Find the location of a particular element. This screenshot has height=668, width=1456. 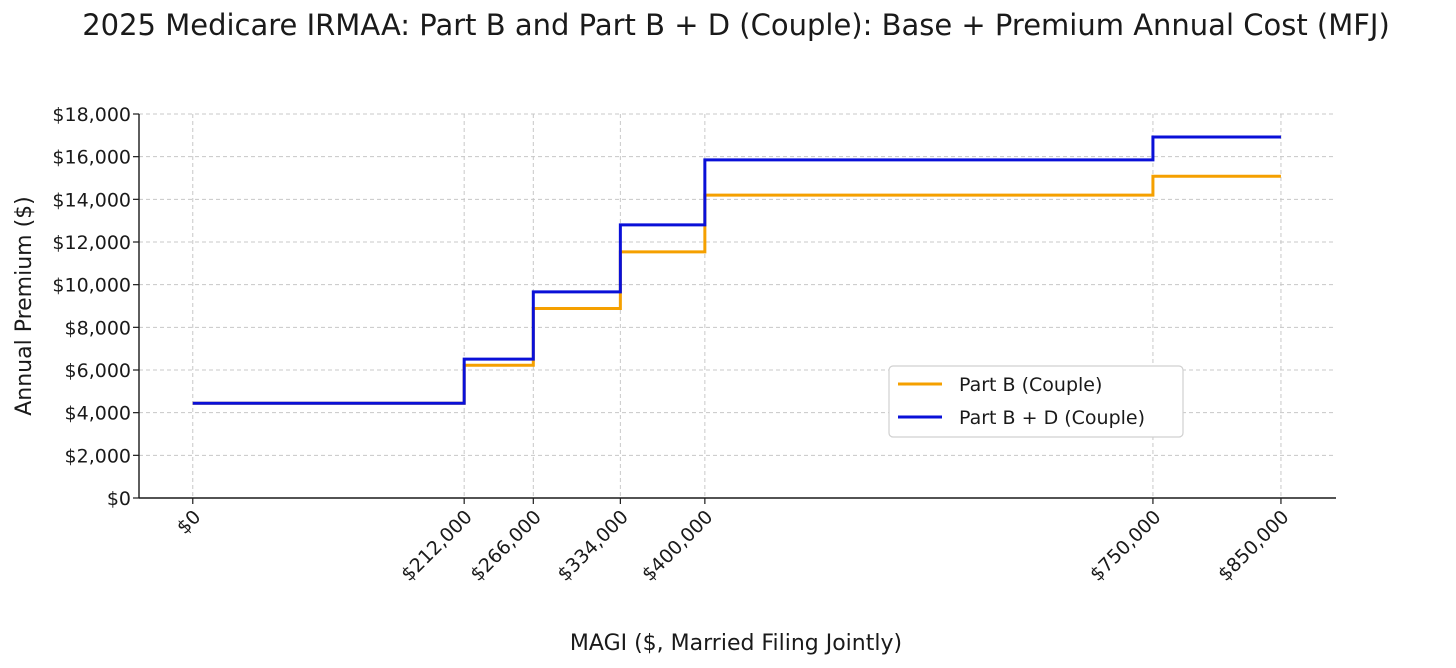

legend: Part B (Couple) Part B + D (Couple) is located at coordinates (1036, 401).